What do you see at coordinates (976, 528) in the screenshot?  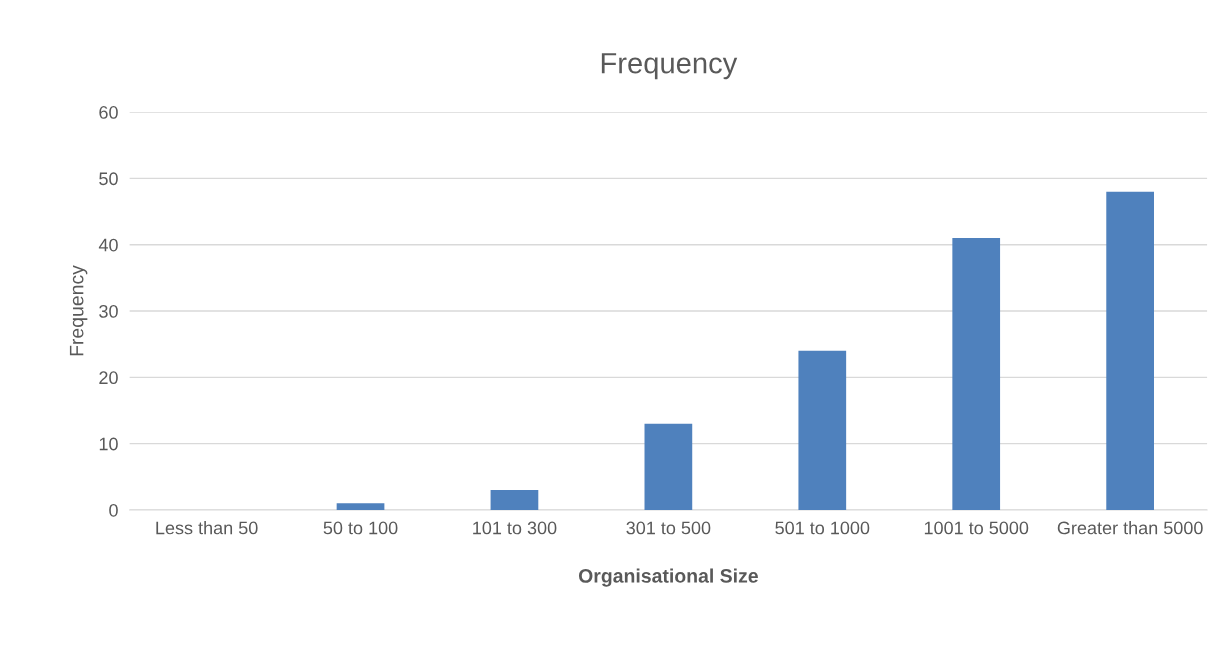 I see `x-tick-label: 1001 to 5000` at bounding box center [976, 528].